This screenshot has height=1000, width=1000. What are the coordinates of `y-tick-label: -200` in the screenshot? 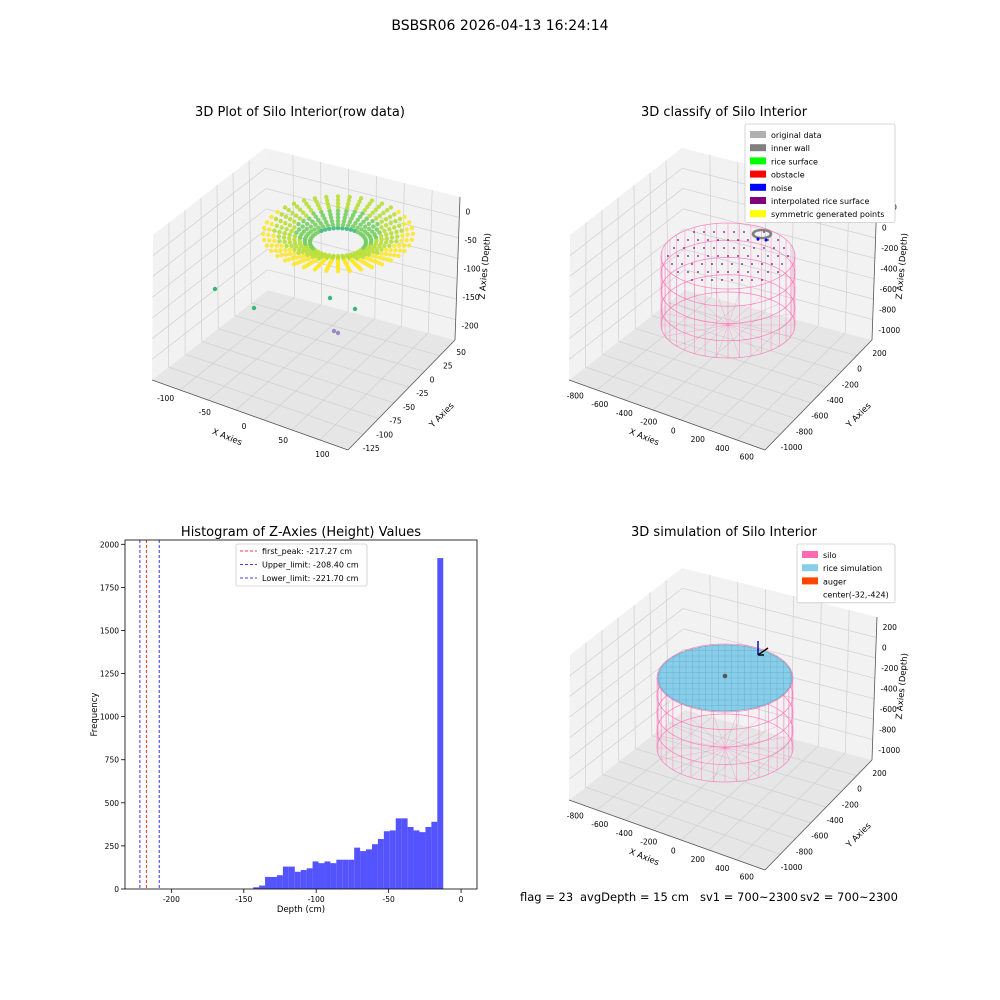 It's located at (850, 804).